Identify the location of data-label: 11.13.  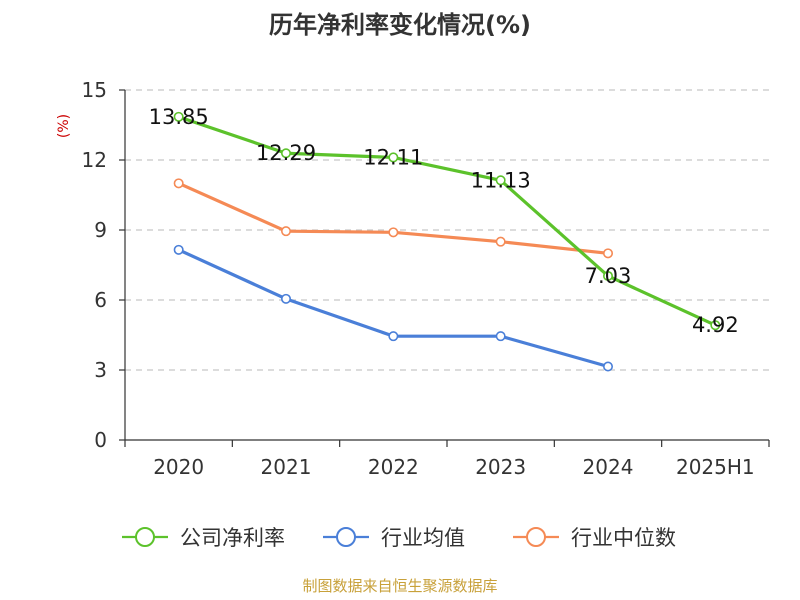
(501, 180).